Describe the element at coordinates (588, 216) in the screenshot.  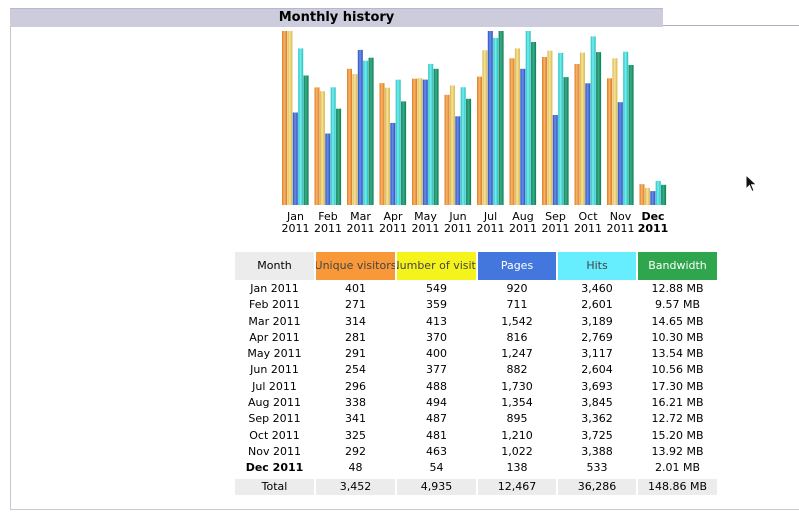
I see `x-tick-label-oct-2011-month: Oct` at that location.